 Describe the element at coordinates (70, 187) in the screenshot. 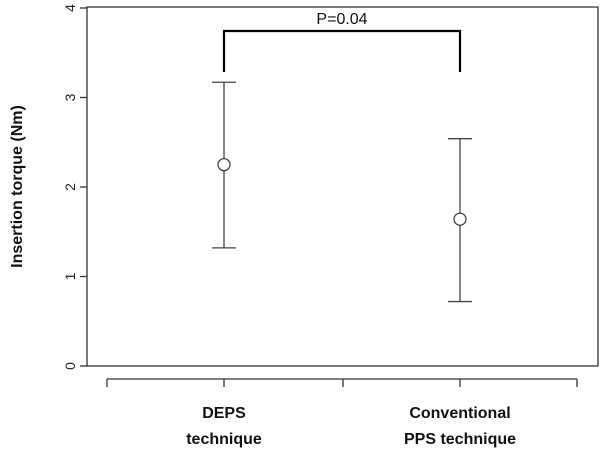

I see `y-tick-label: 2` at that location.